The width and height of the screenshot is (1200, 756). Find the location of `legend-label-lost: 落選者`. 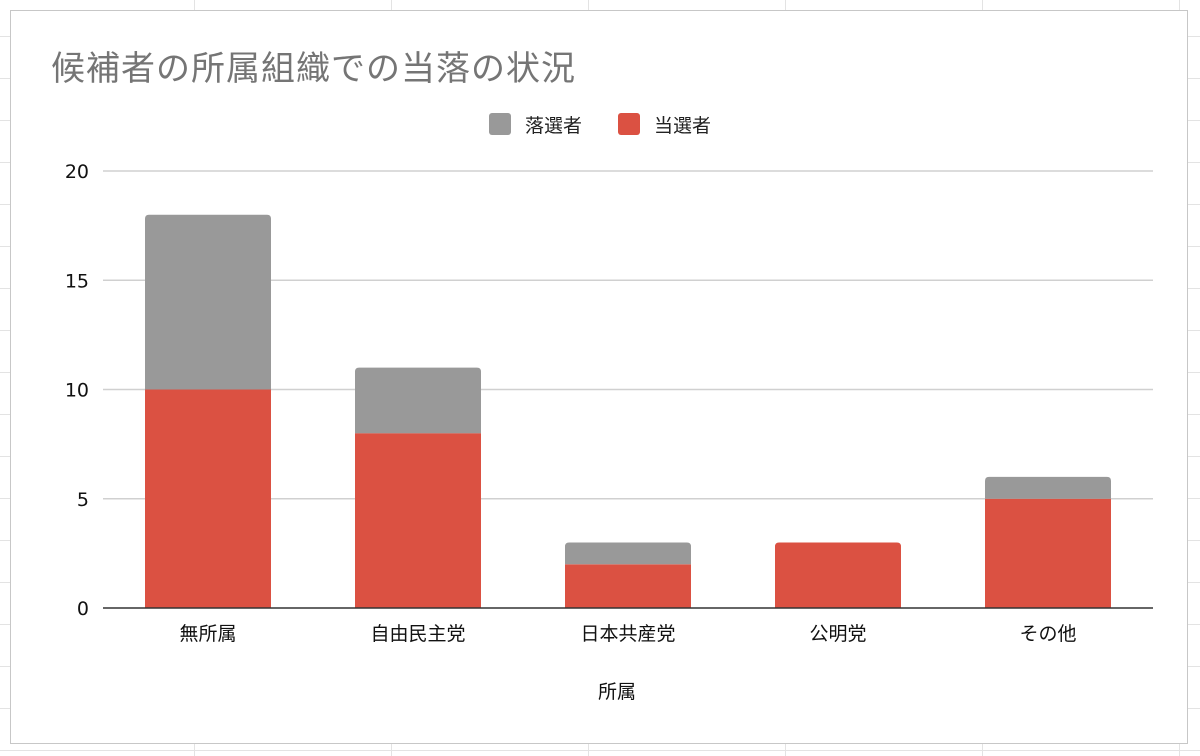

legend-label-lost: 落選者 is located at coordinates (553, 125).